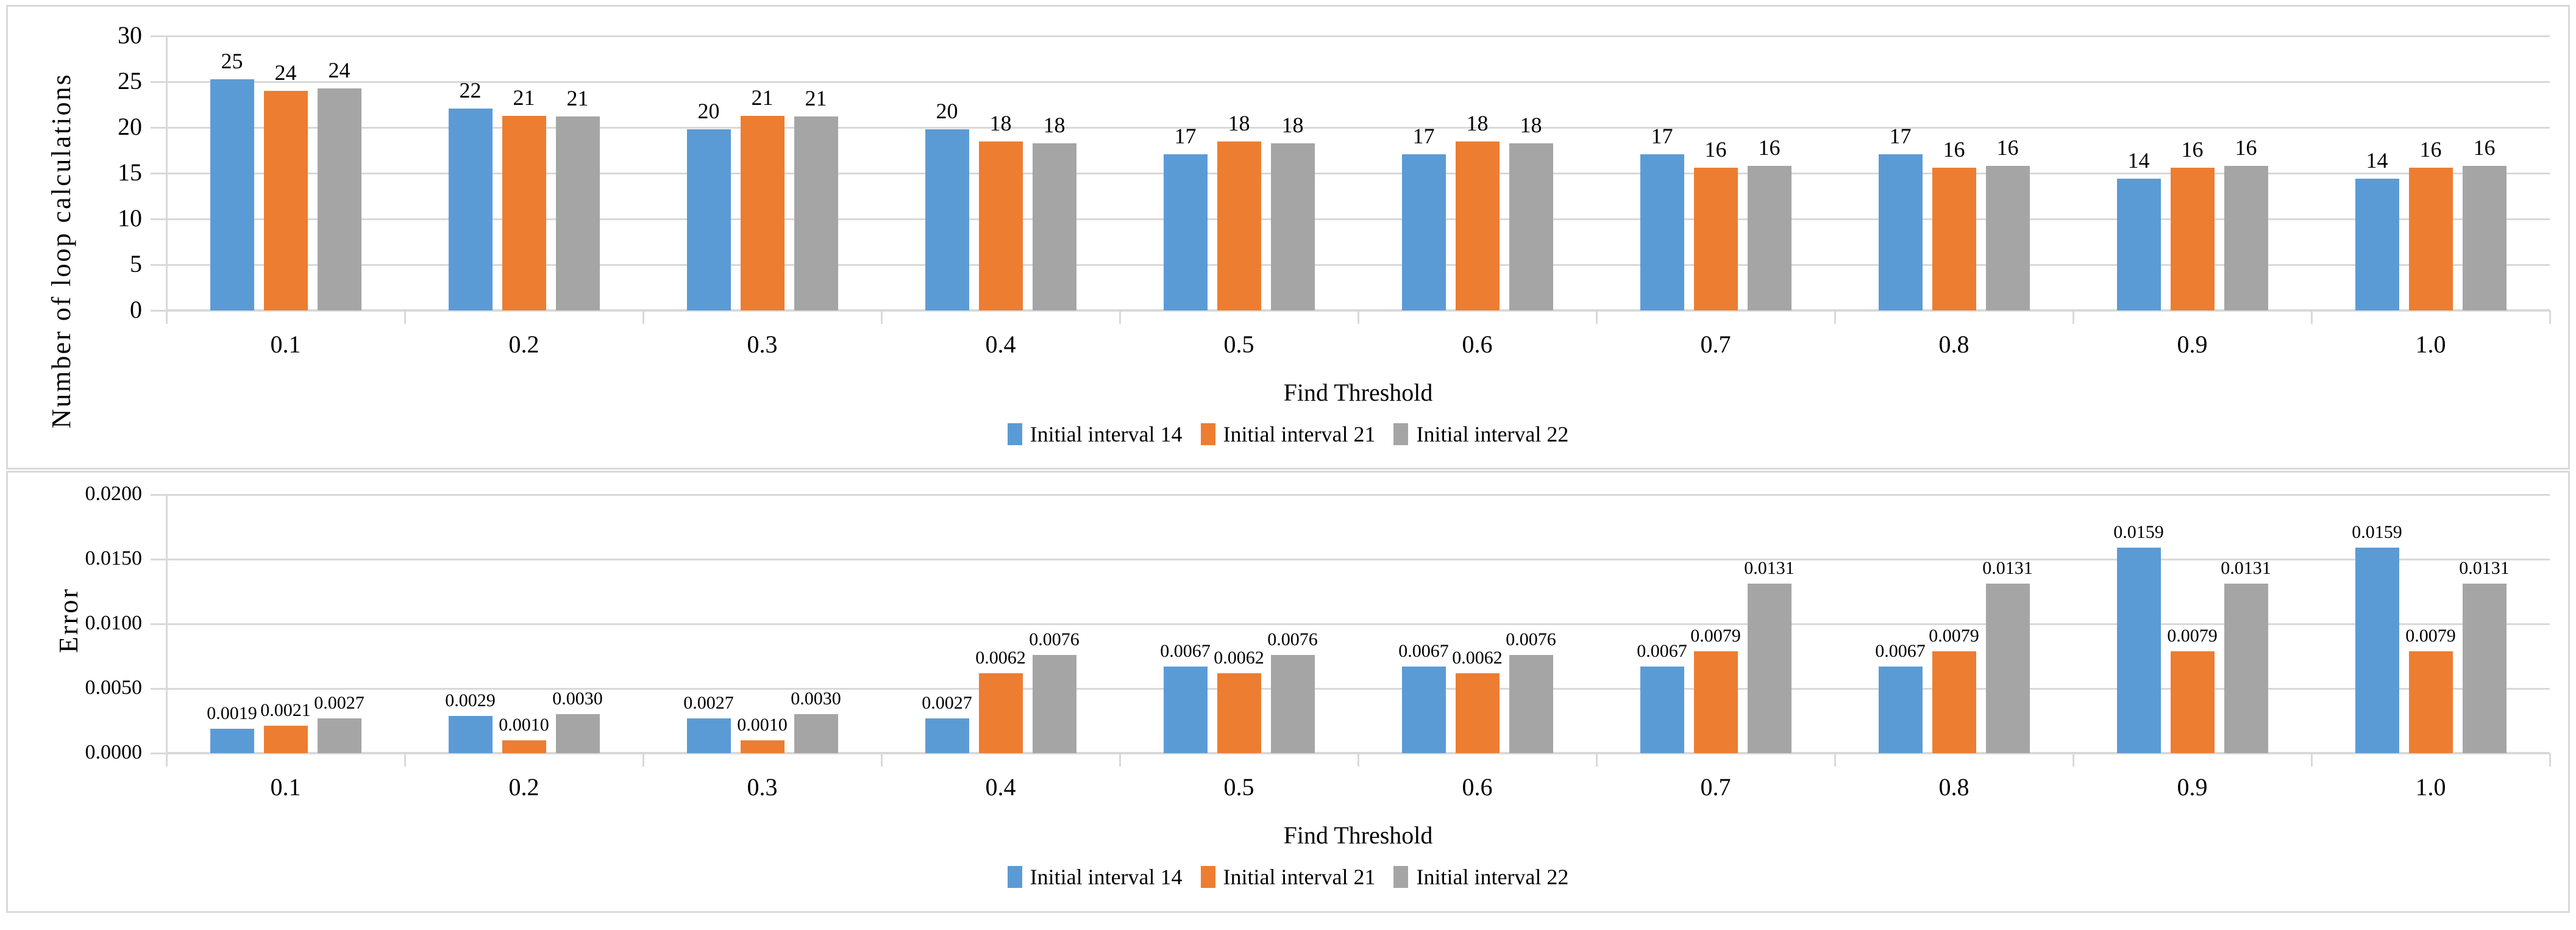  Describe the element at coordinates (2430, 345) in the screenshot. I see `x-tick-label: 1.0` at that location.